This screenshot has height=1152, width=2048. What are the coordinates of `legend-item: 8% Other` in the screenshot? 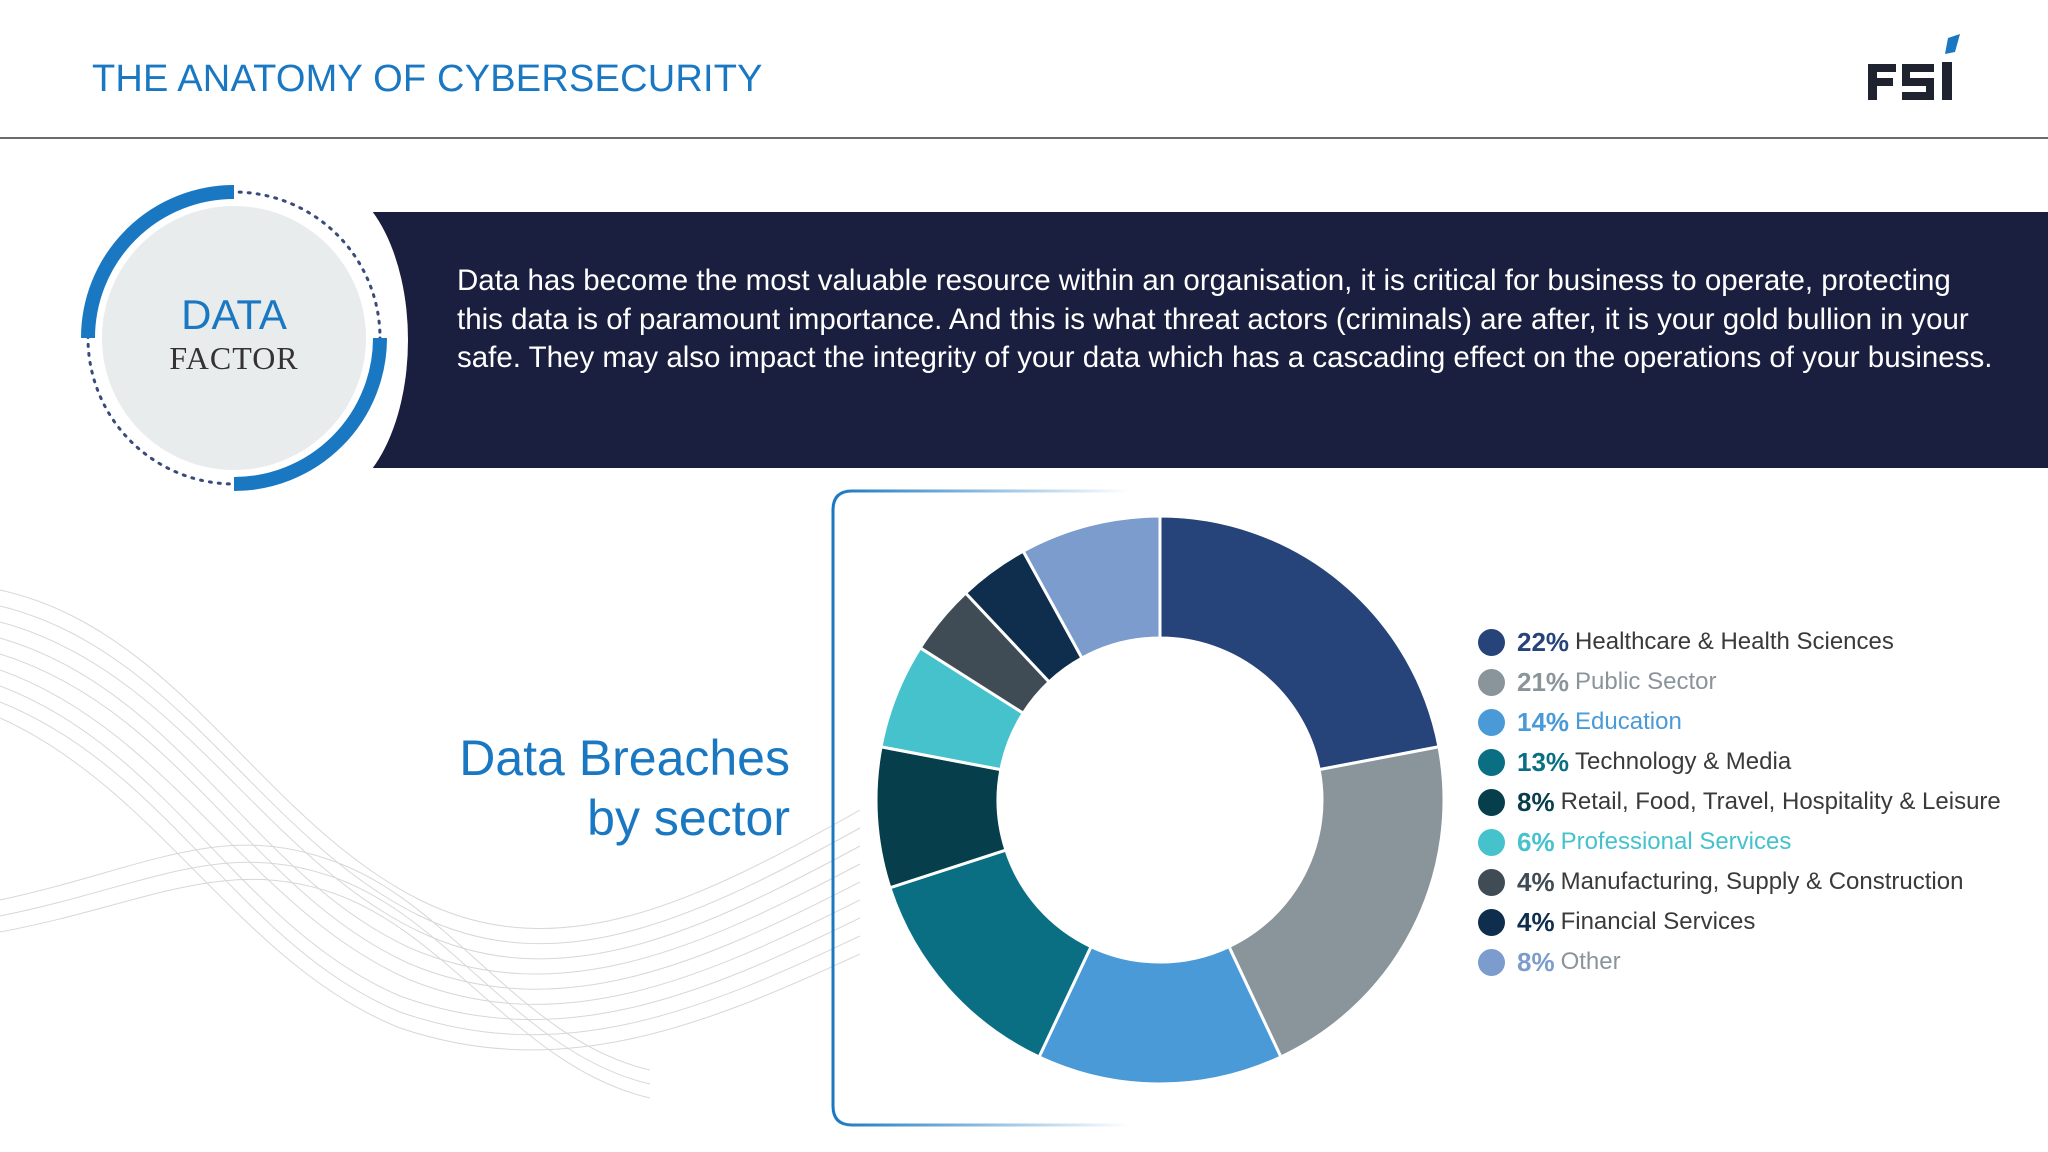 It's located at (1739, 962).